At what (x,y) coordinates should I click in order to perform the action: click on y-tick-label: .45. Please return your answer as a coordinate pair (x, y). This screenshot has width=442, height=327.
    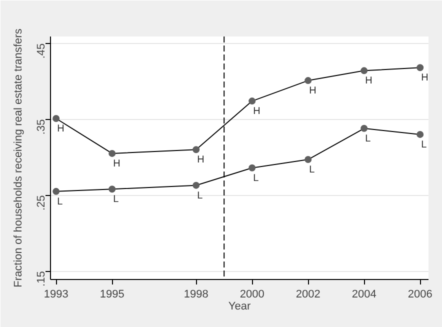
    Looking at the image, I should click on (42, 51).